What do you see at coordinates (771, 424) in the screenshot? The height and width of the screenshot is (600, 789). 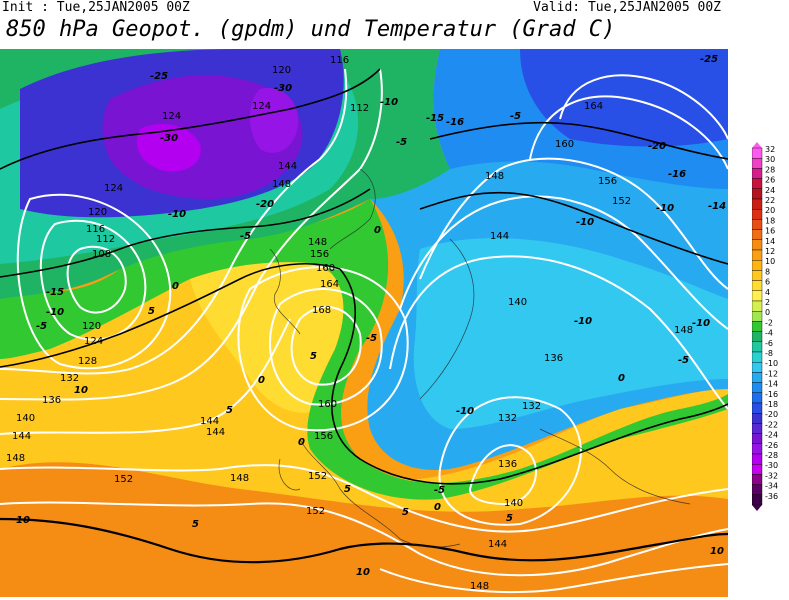 I see `legend-label: -22` at bounding box center [771, 424].